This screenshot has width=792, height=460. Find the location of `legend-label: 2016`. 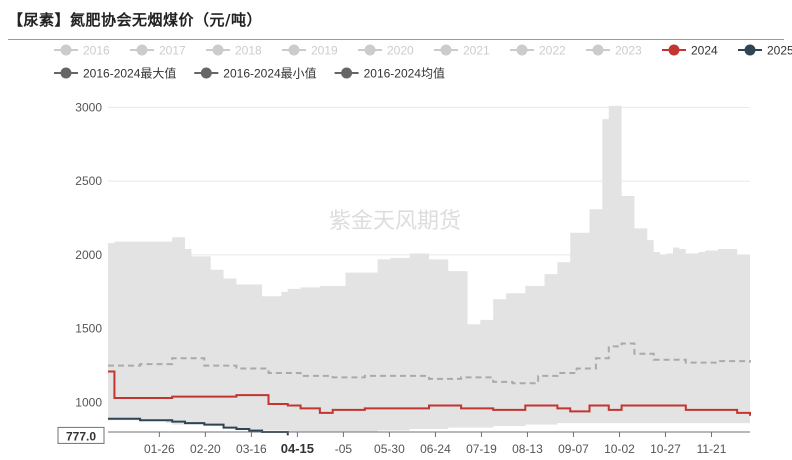

legend-label: 2016 is located at coordinates (96, 51).